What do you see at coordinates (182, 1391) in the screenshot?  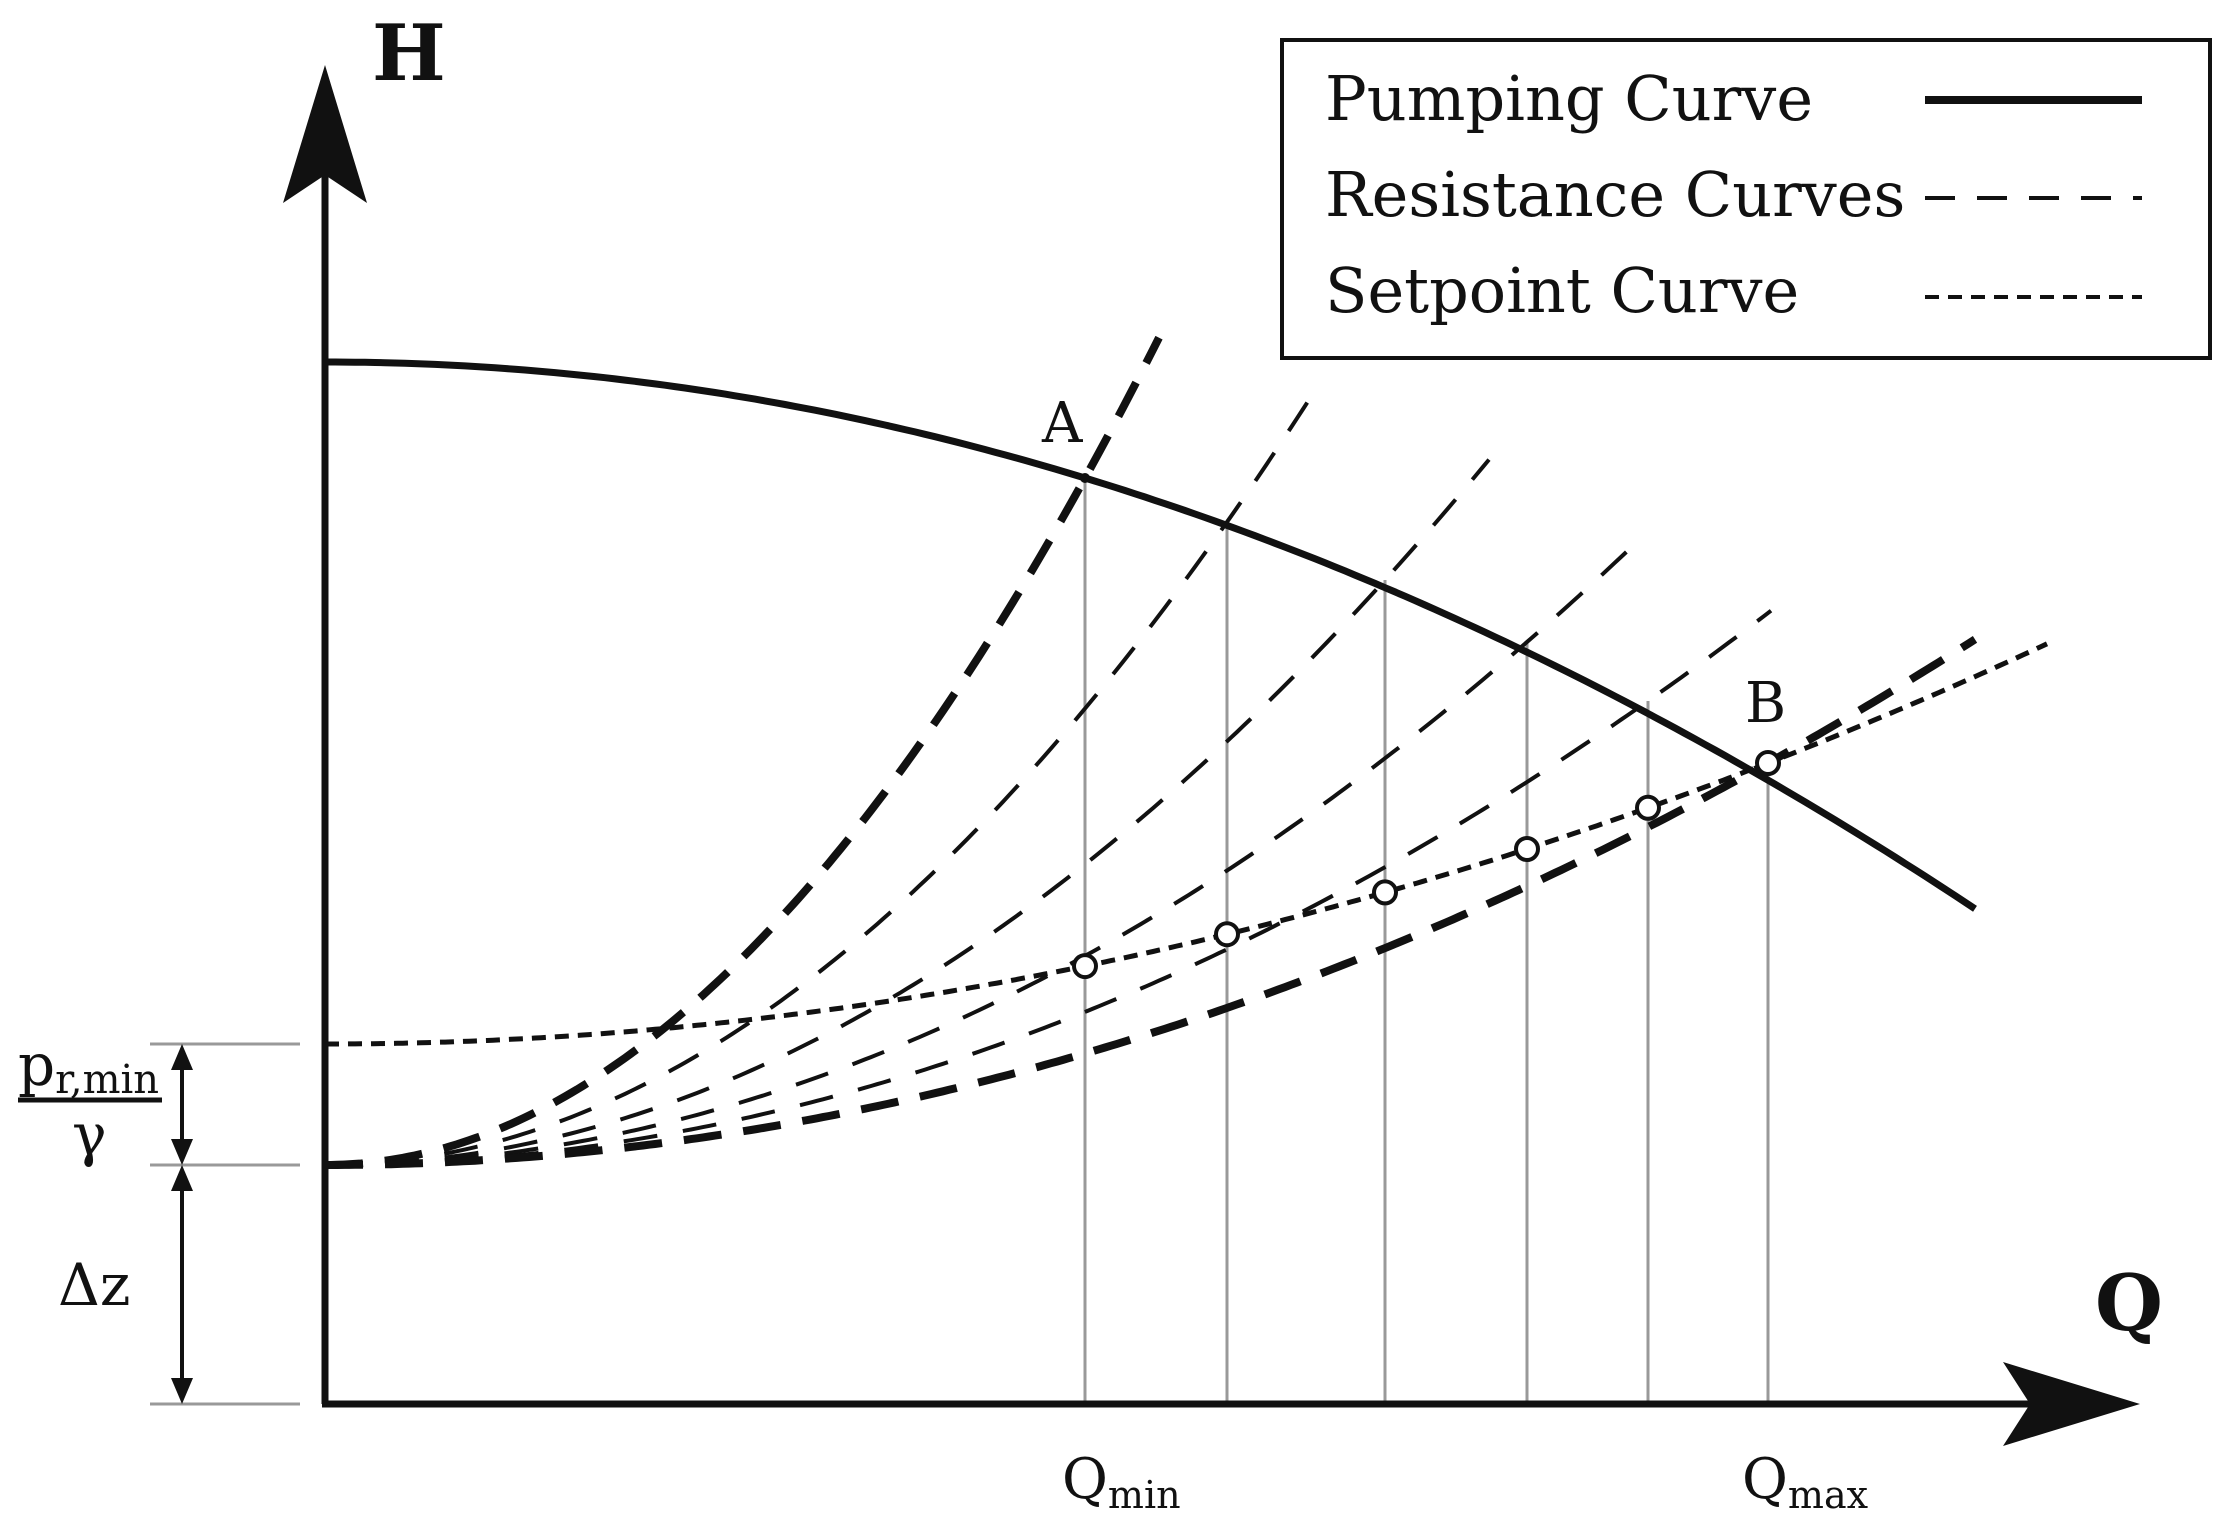 I see `dz-dim-arrow-down-icon` at bounding box center [182, 1391].